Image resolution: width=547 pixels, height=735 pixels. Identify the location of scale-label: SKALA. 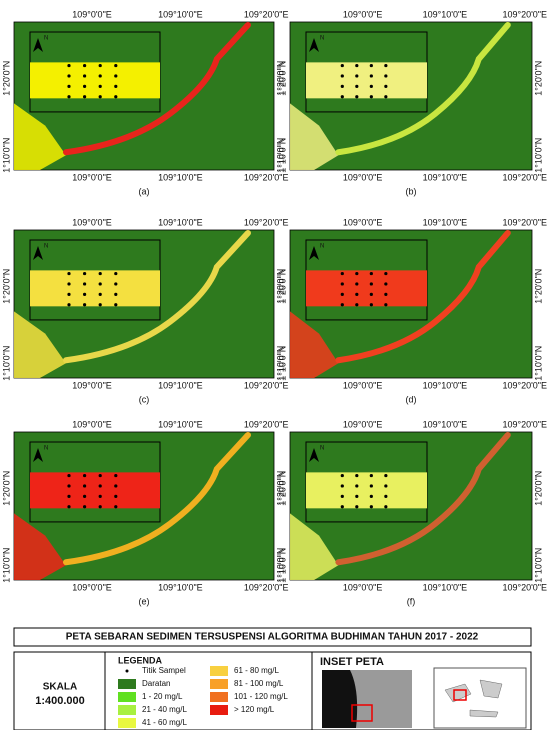
(60, 687).